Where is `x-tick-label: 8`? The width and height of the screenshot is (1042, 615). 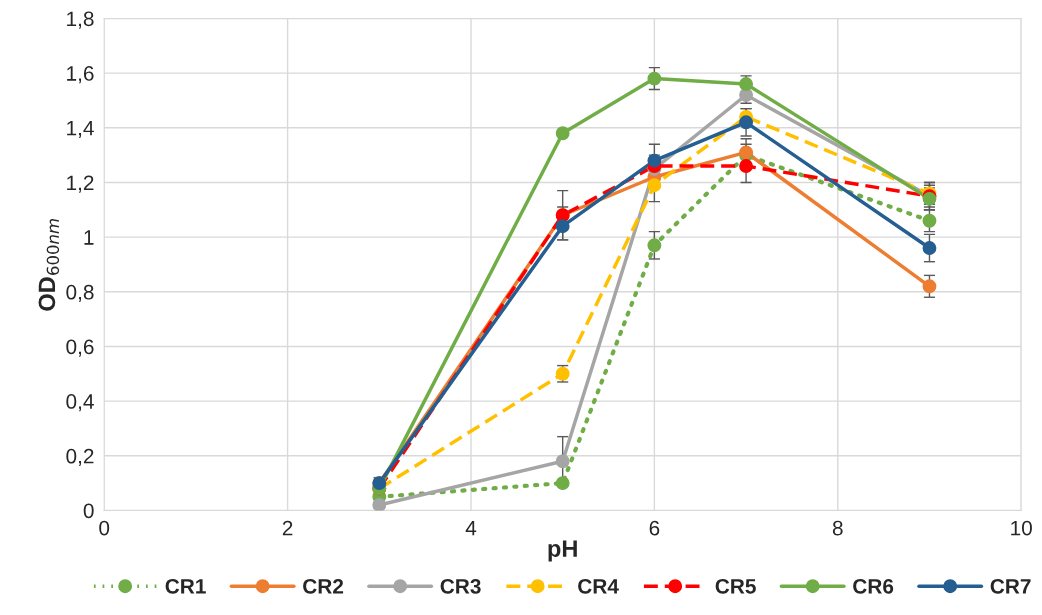 x-tick-label: 8 is located at coordinates (837, 528).